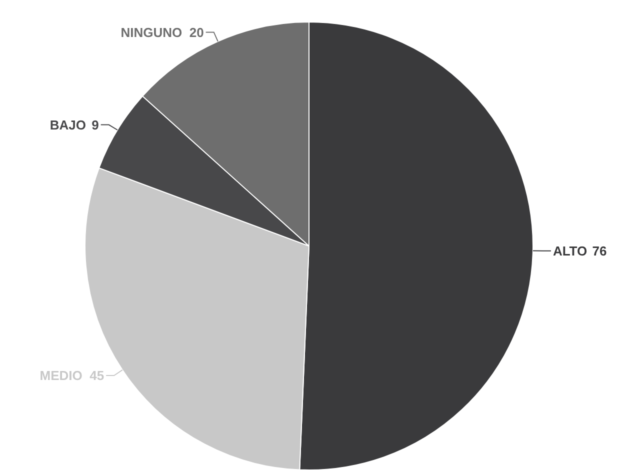 The height and width of the screenshot is (475, 622). I want to click on slice-label: BAJO, so click(68, 124).